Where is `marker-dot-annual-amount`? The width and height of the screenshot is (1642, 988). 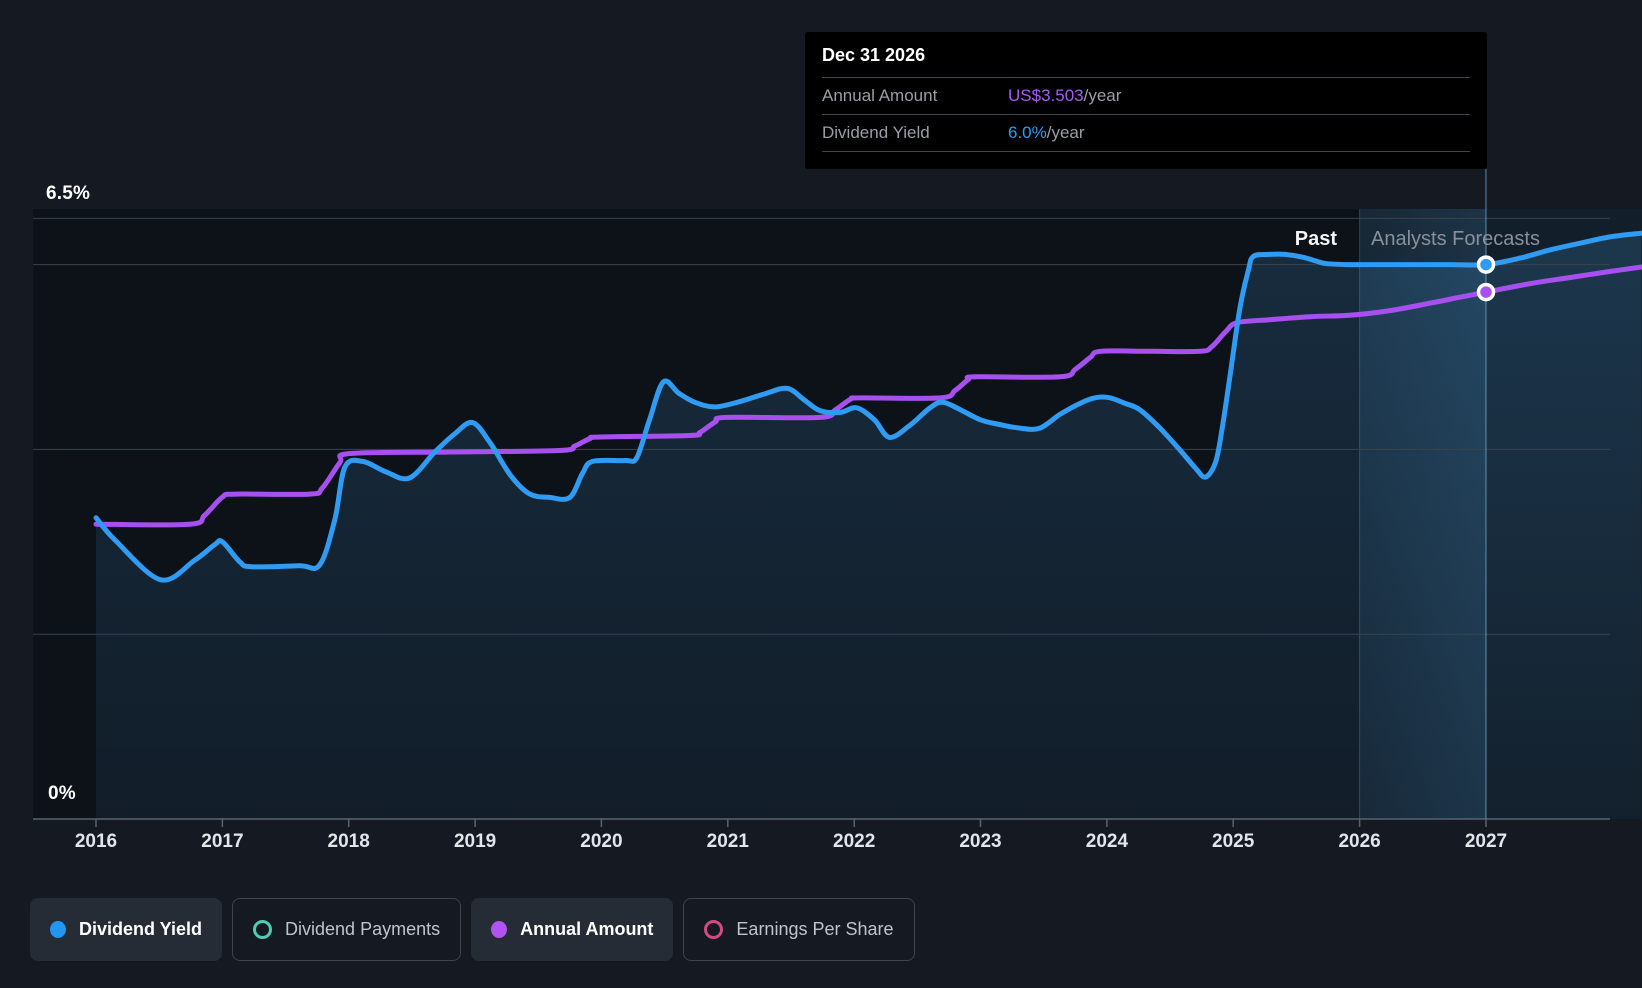
marker-dot-annual-amount is located at coordinates (1486, 292).